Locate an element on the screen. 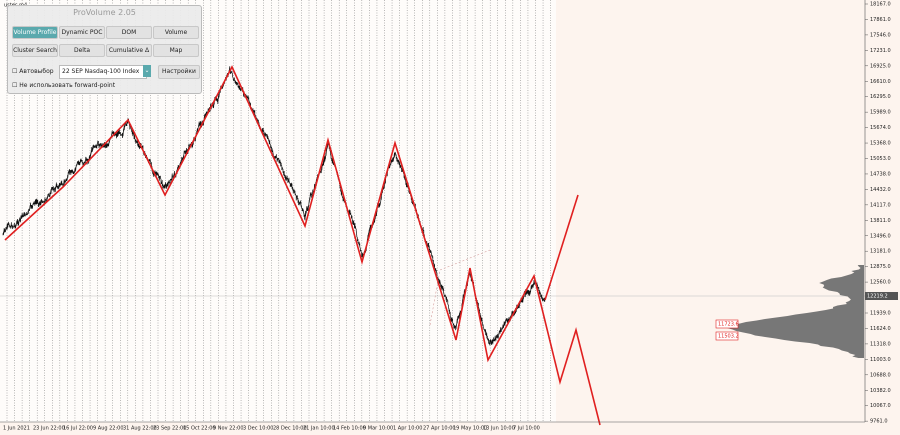 The image size is (900, 435). price-label: 16925.0 is located at coordinates (880, 66).